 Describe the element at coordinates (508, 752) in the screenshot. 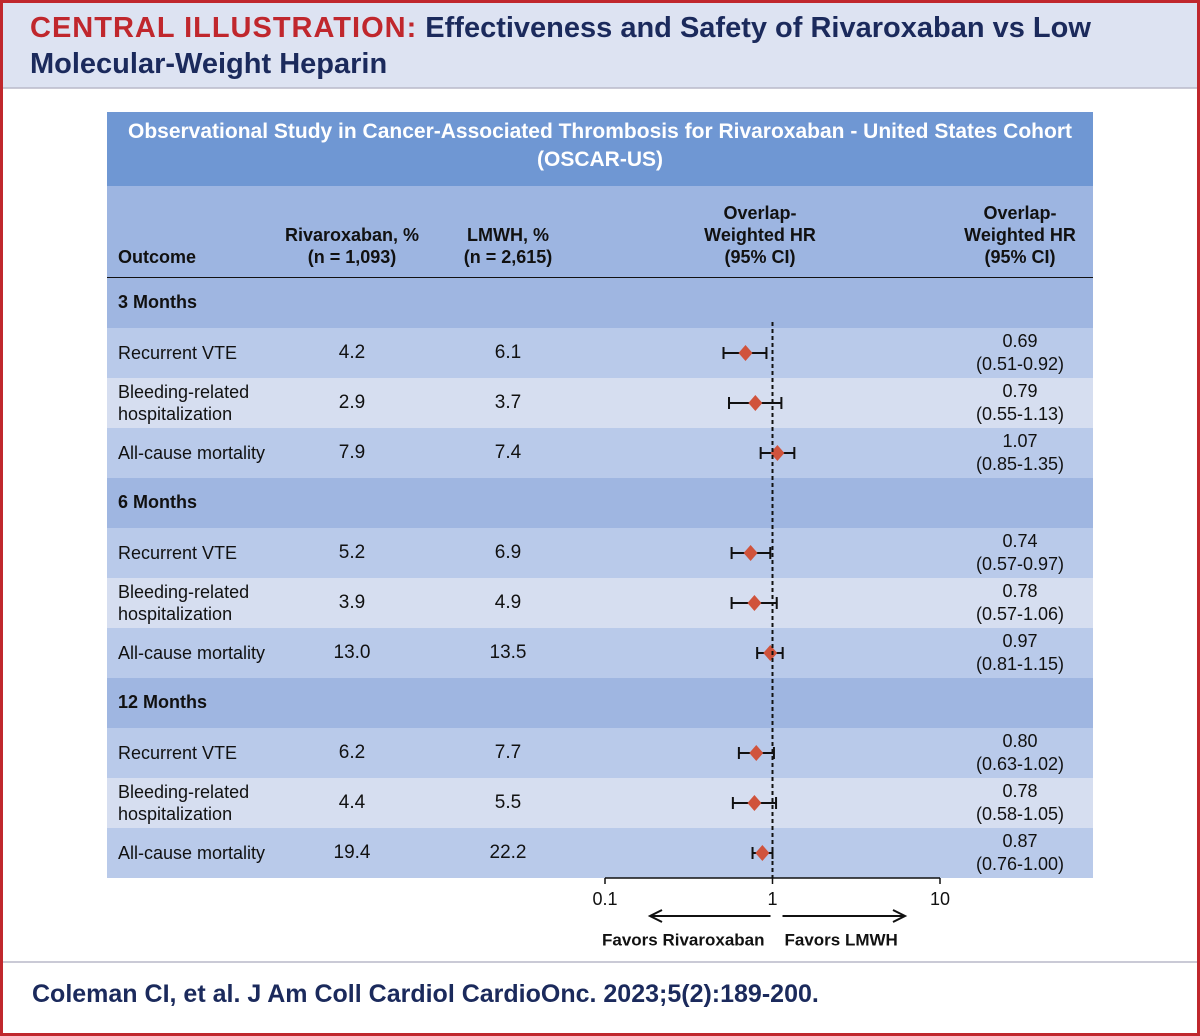

I see `lmwh-value: 7.7` at that location.